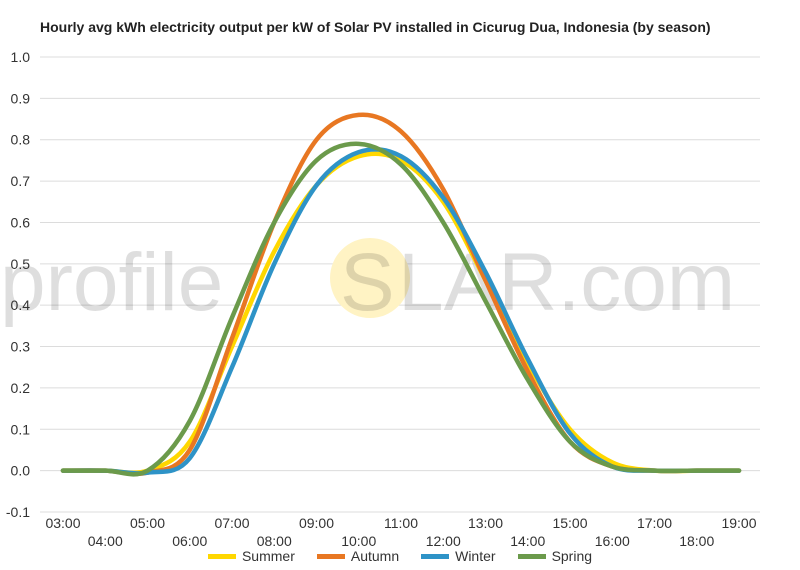 The image size is (800, 570). Describe the element at coordinates (572, 556) in the screenshot. I see `legend-label-spring: Spring` at that location.